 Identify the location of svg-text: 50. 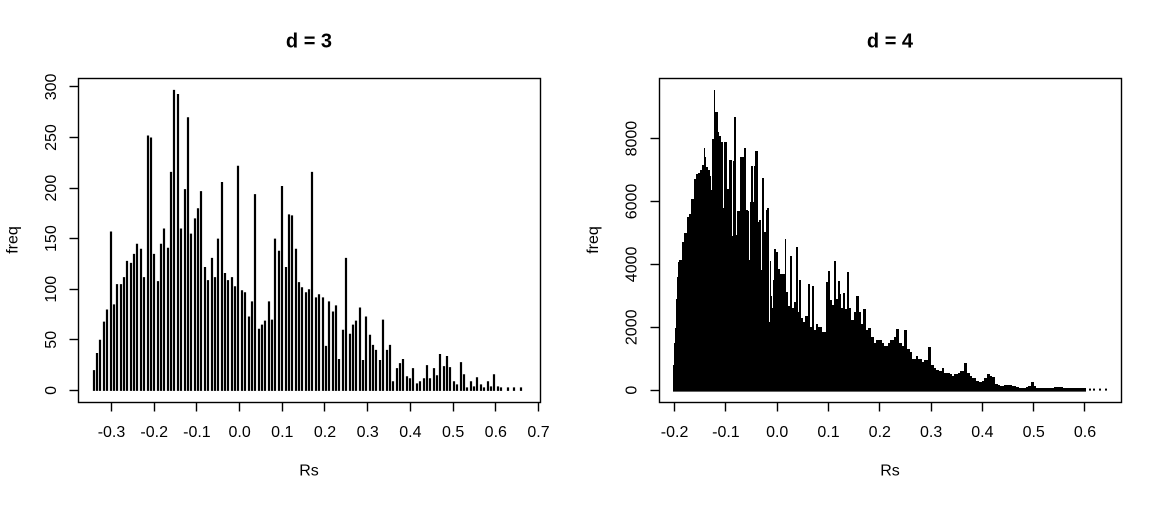
(51, 340).